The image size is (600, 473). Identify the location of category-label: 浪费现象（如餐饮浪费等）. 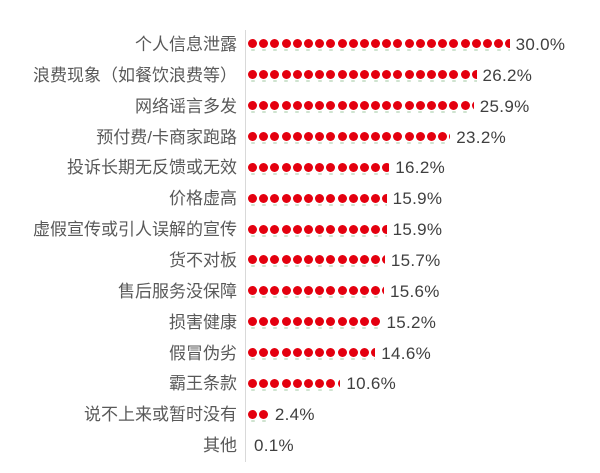
(135, 75).